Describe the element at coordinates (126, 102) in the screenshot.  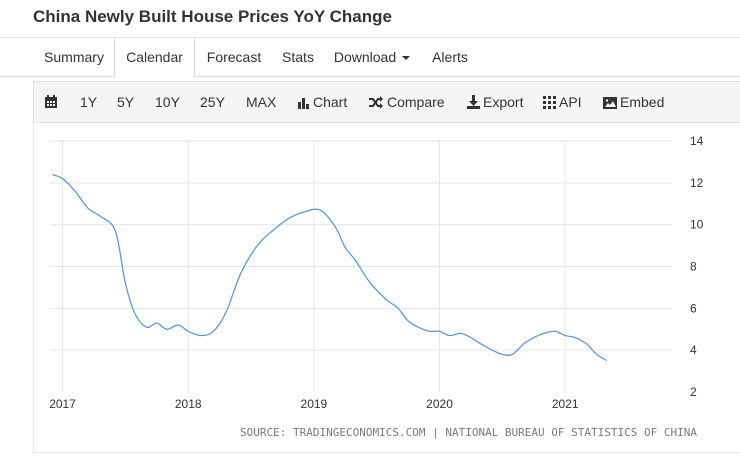
I see `range-5y-button: 5Y` at that location.